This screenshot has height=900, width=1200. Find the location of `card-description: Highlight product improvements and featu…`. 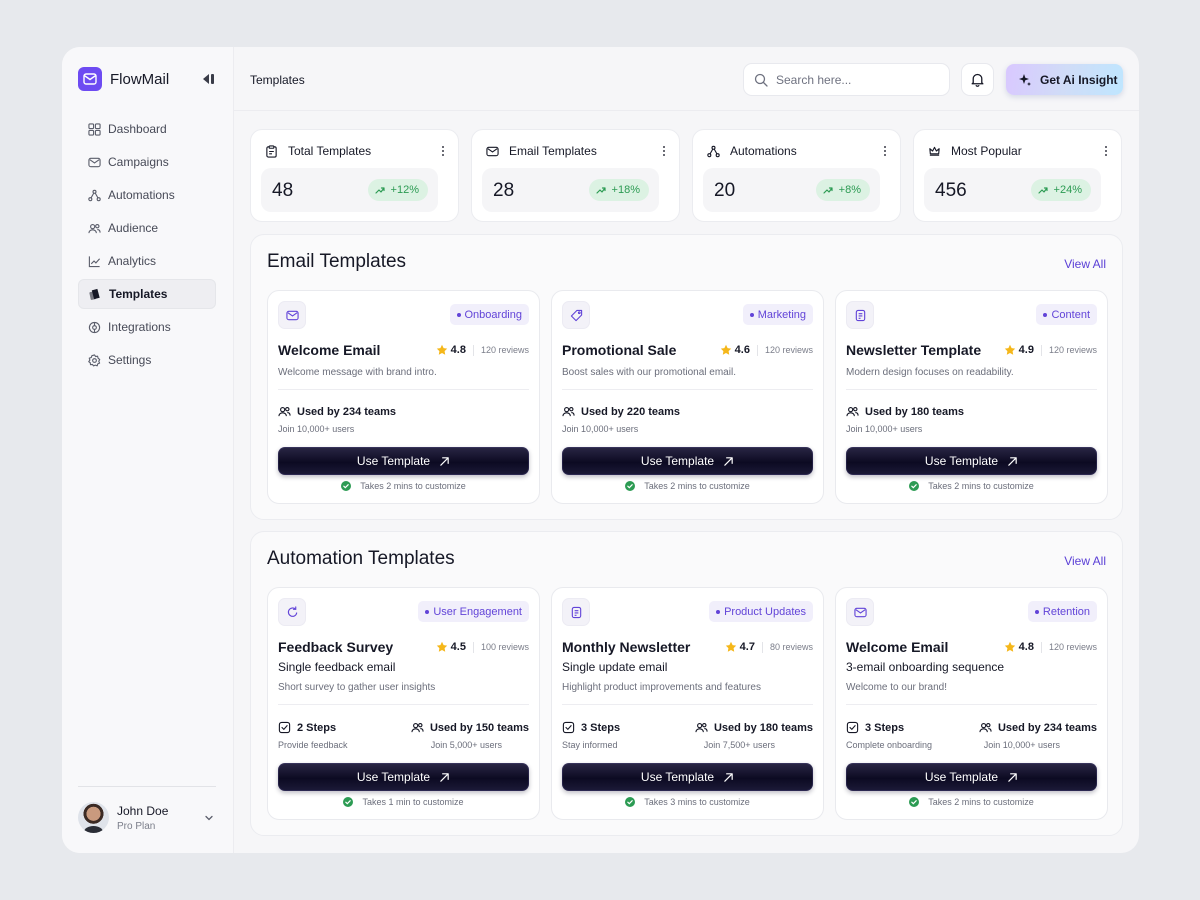

card-description: Highlight product improvements and featu… is located at coordinates (661, 687).